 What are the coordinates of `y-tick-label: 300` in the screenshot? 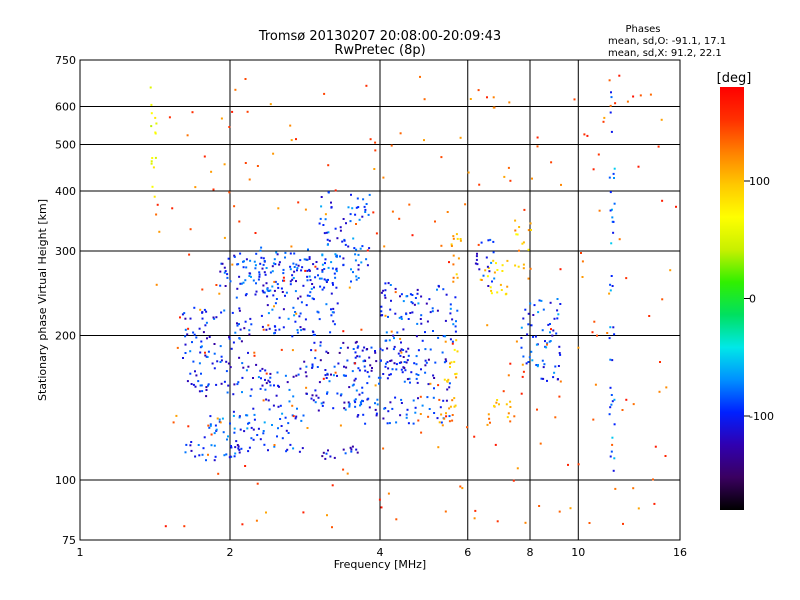 It's located at (65, 251).